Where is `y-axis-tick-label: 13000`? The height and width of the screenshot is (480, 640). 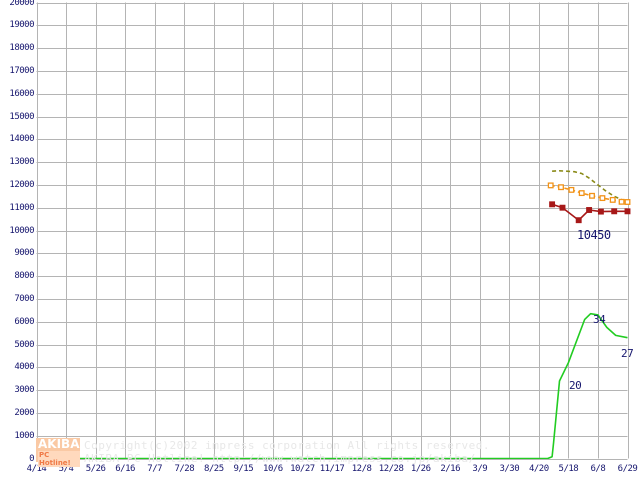 y-axis-tick-label: 13000 is located at coordinates (21, 162).